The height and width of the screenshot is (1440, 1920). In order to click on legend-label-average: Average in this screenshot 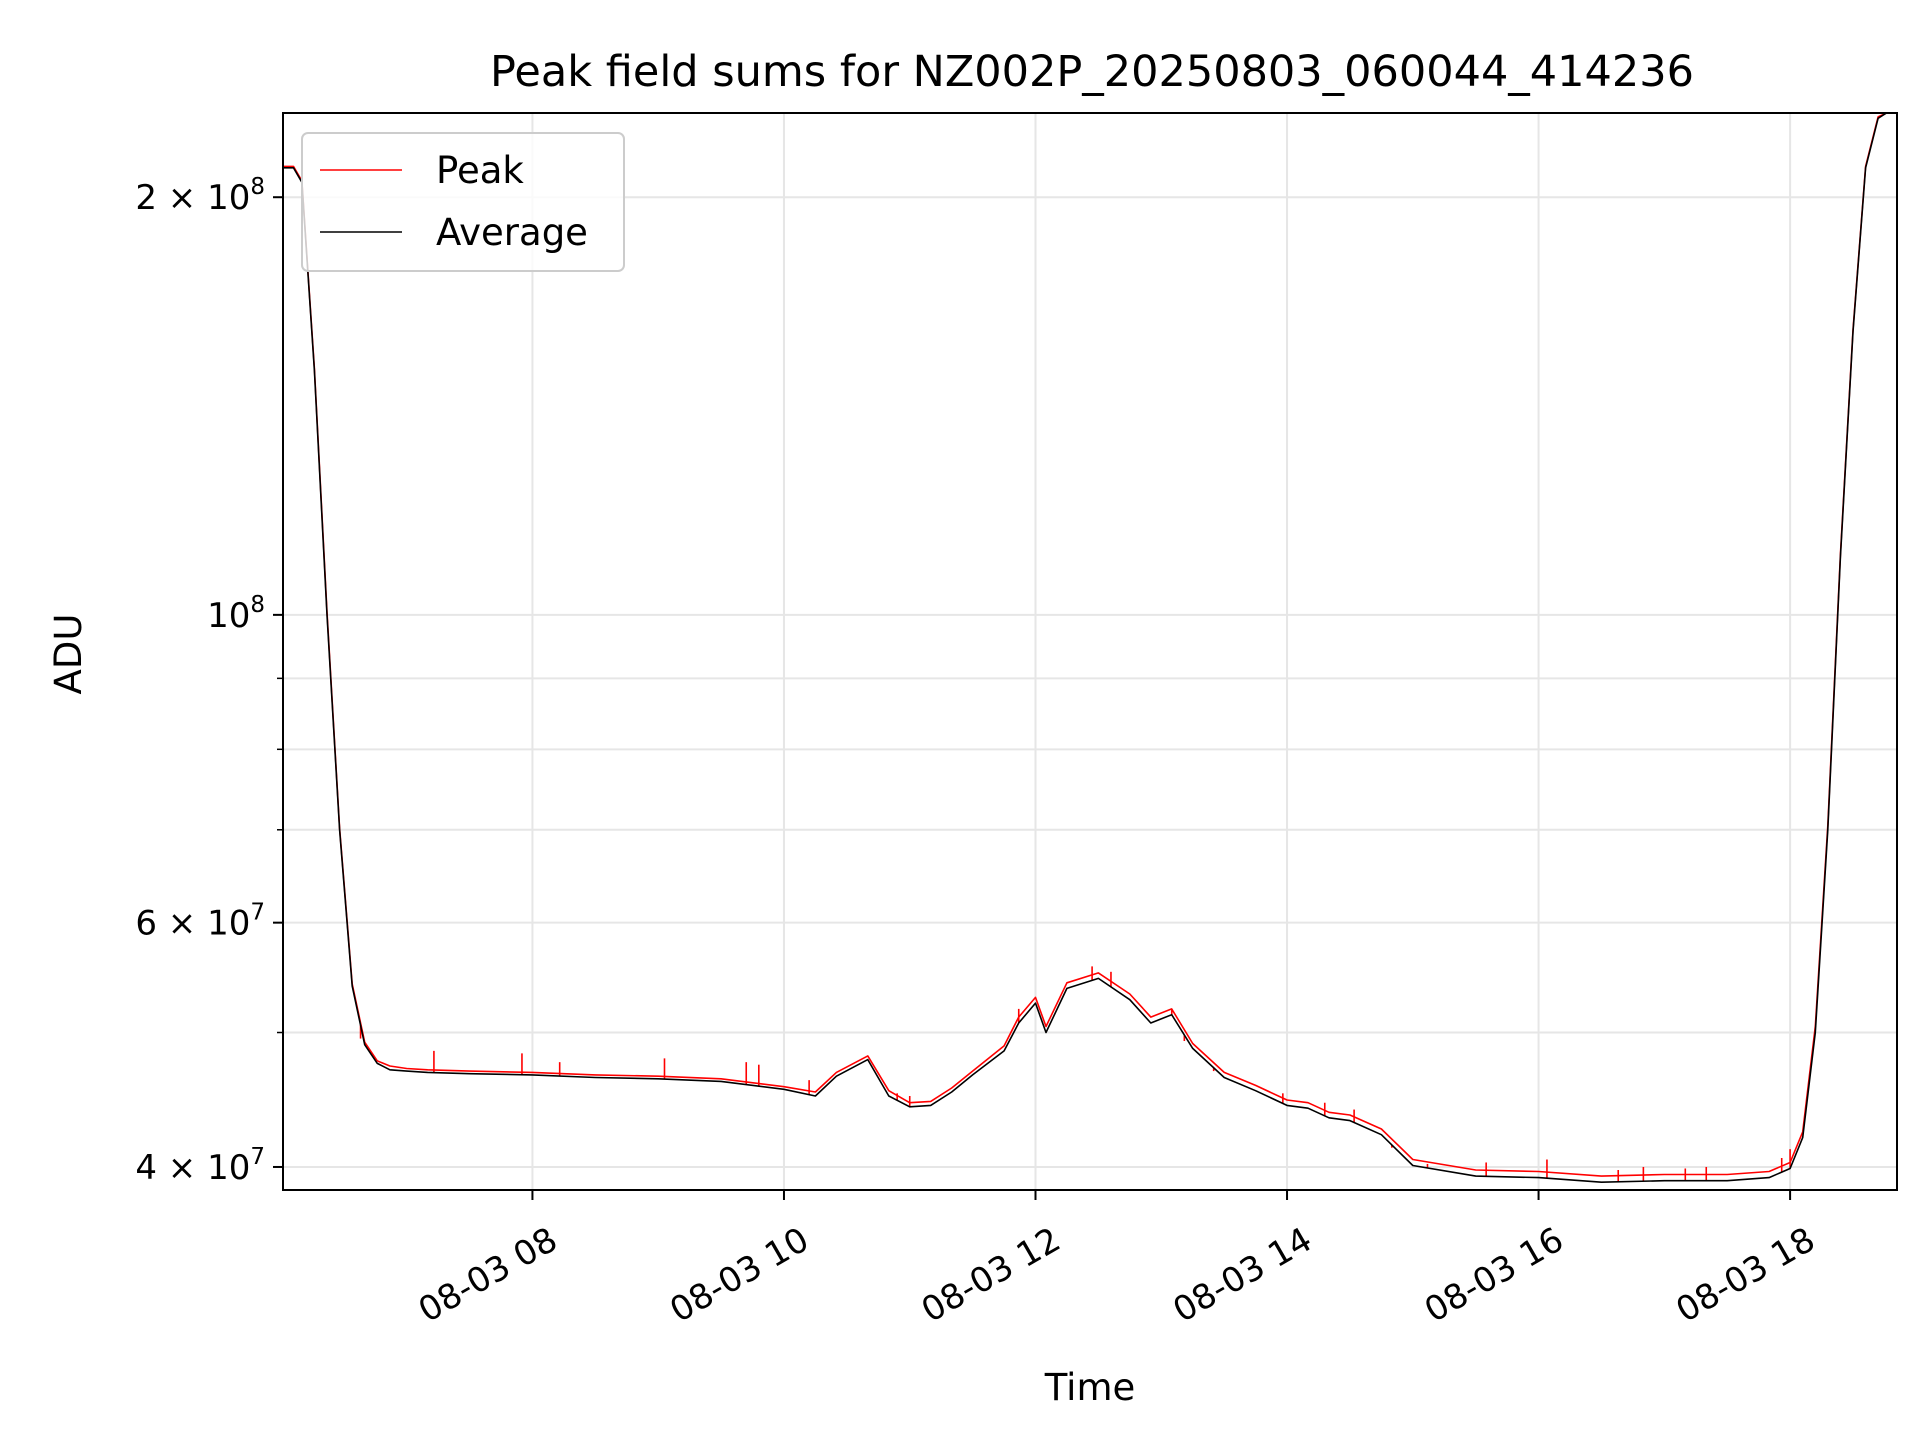, I will do `click(512, 232)`.